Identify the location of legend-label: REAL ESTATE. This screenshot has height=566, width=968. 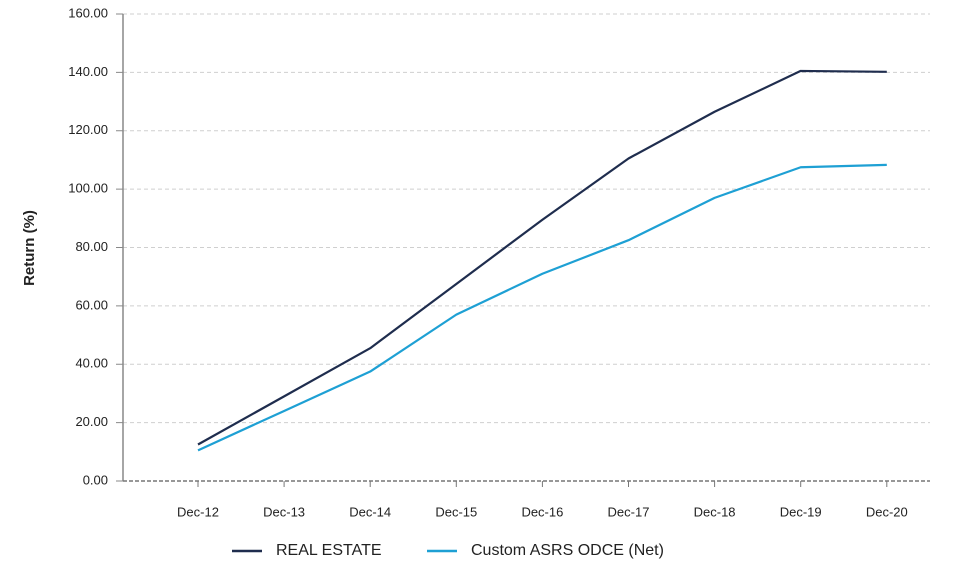
(329, 550).